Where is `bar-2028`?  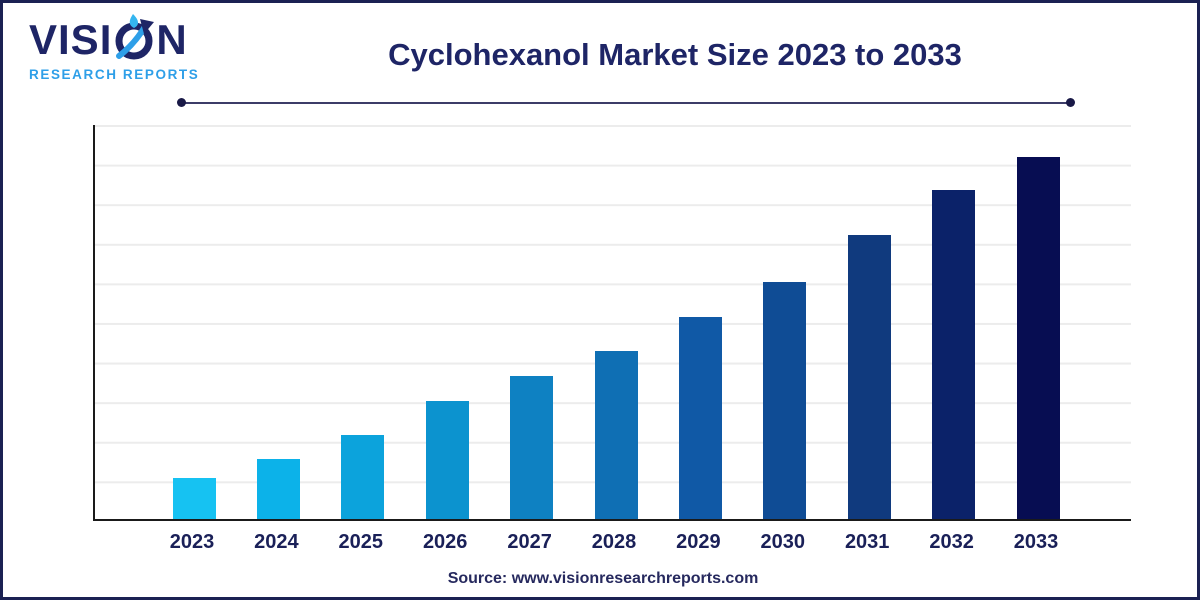 bar-2028 is located at coordinates (616, 435).